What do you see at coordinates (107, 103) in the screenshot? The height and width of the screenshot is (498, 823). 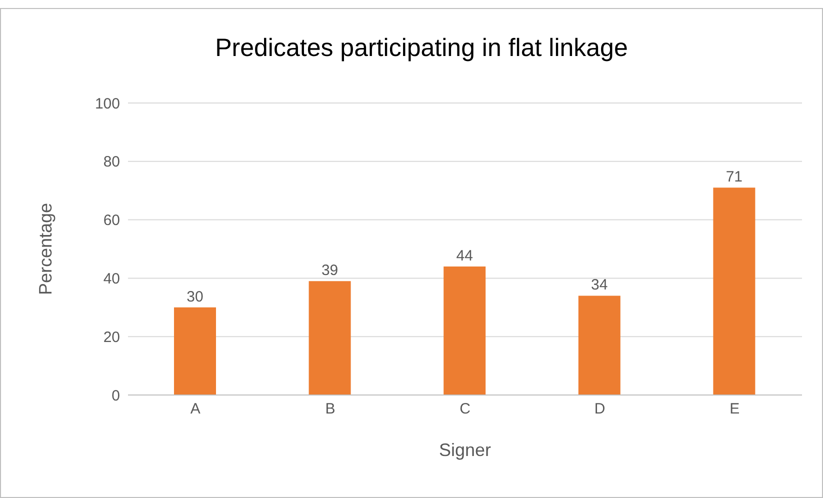 I see `y-tick-label: 100` at bounding box center [107, 103].